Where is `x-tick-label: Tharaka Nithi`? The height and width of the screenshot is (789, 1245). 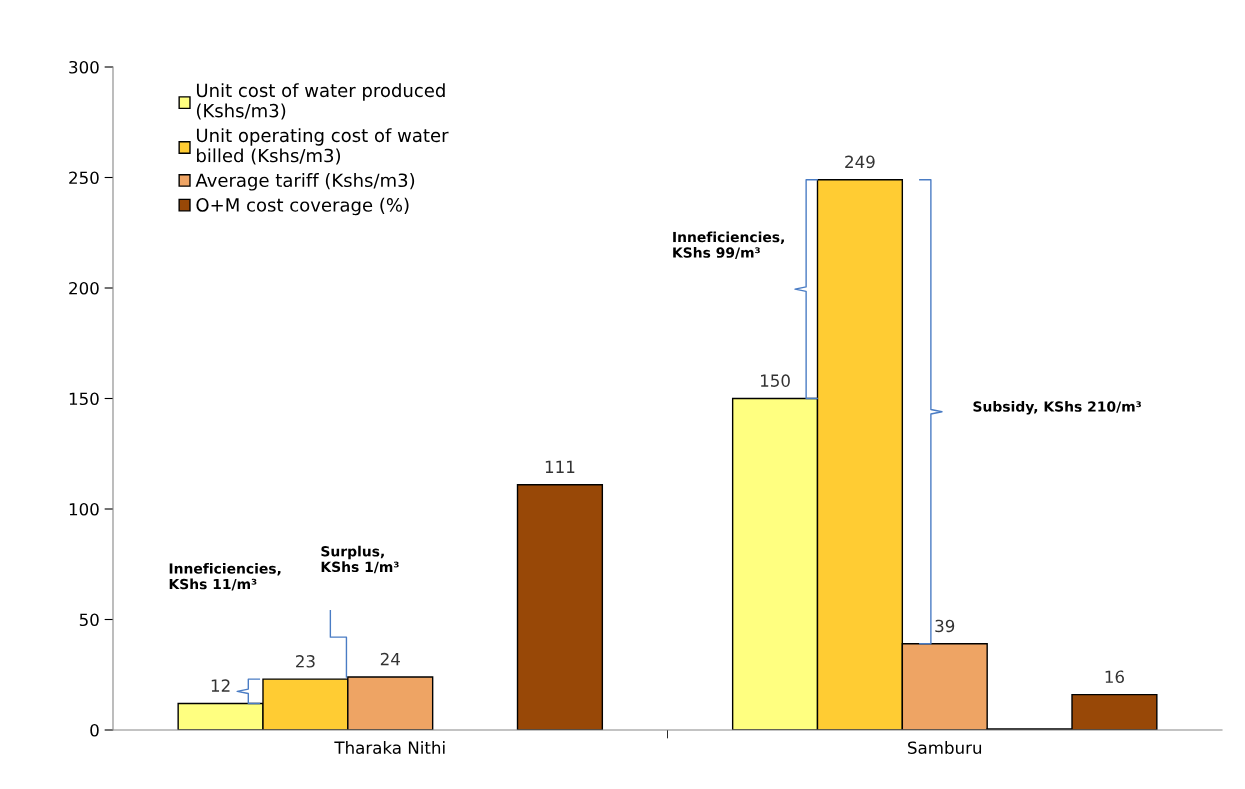 x-tick-label: Tharaka Nithi is located at coordinates (389, 748).